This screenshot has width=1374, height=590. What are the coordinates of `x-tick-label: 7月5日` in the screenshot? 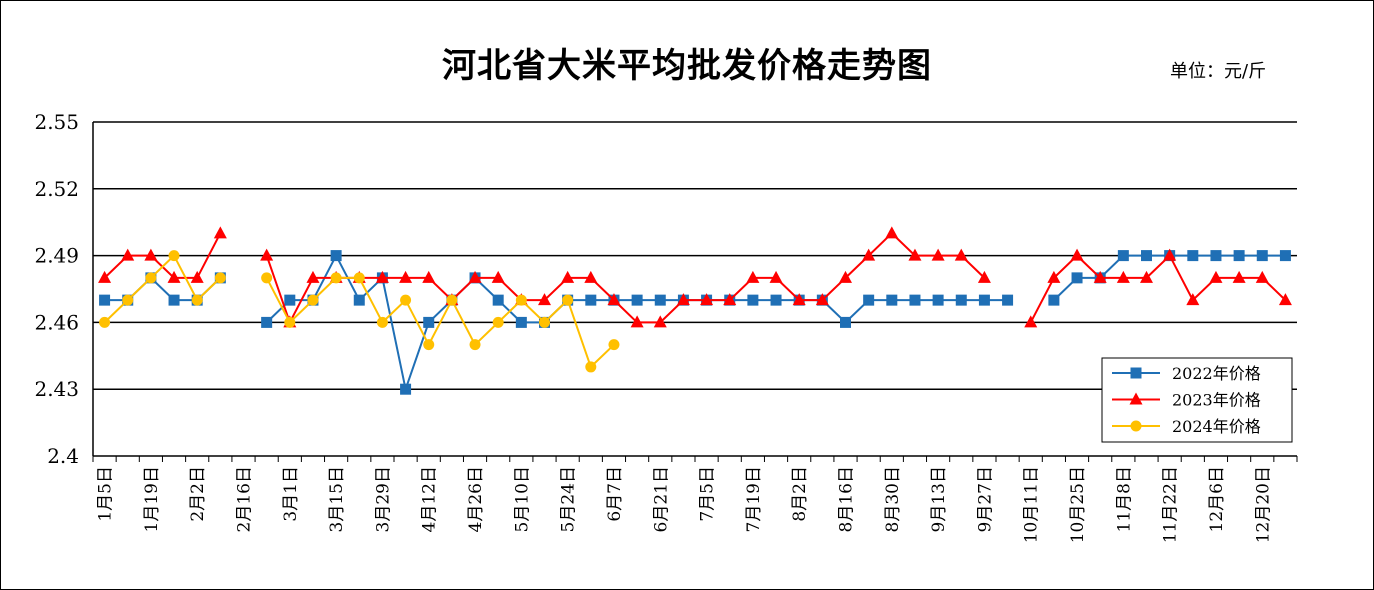 It's located at (708, 494).